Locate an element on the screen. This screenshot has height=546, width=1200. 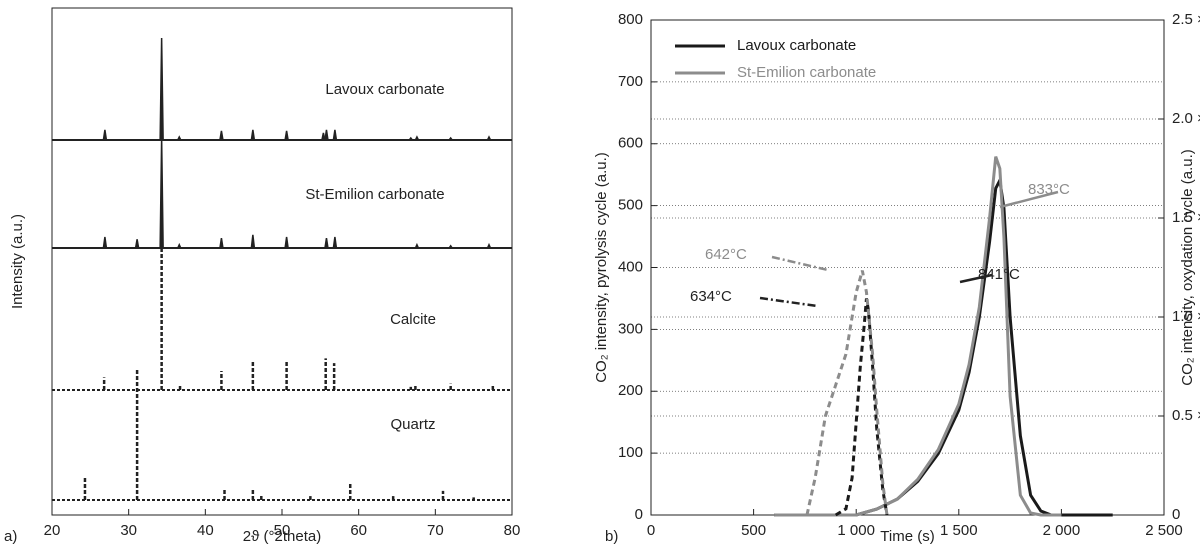
y-axis-label: Intensity (a.u.) is located at coordinates (17, 261).